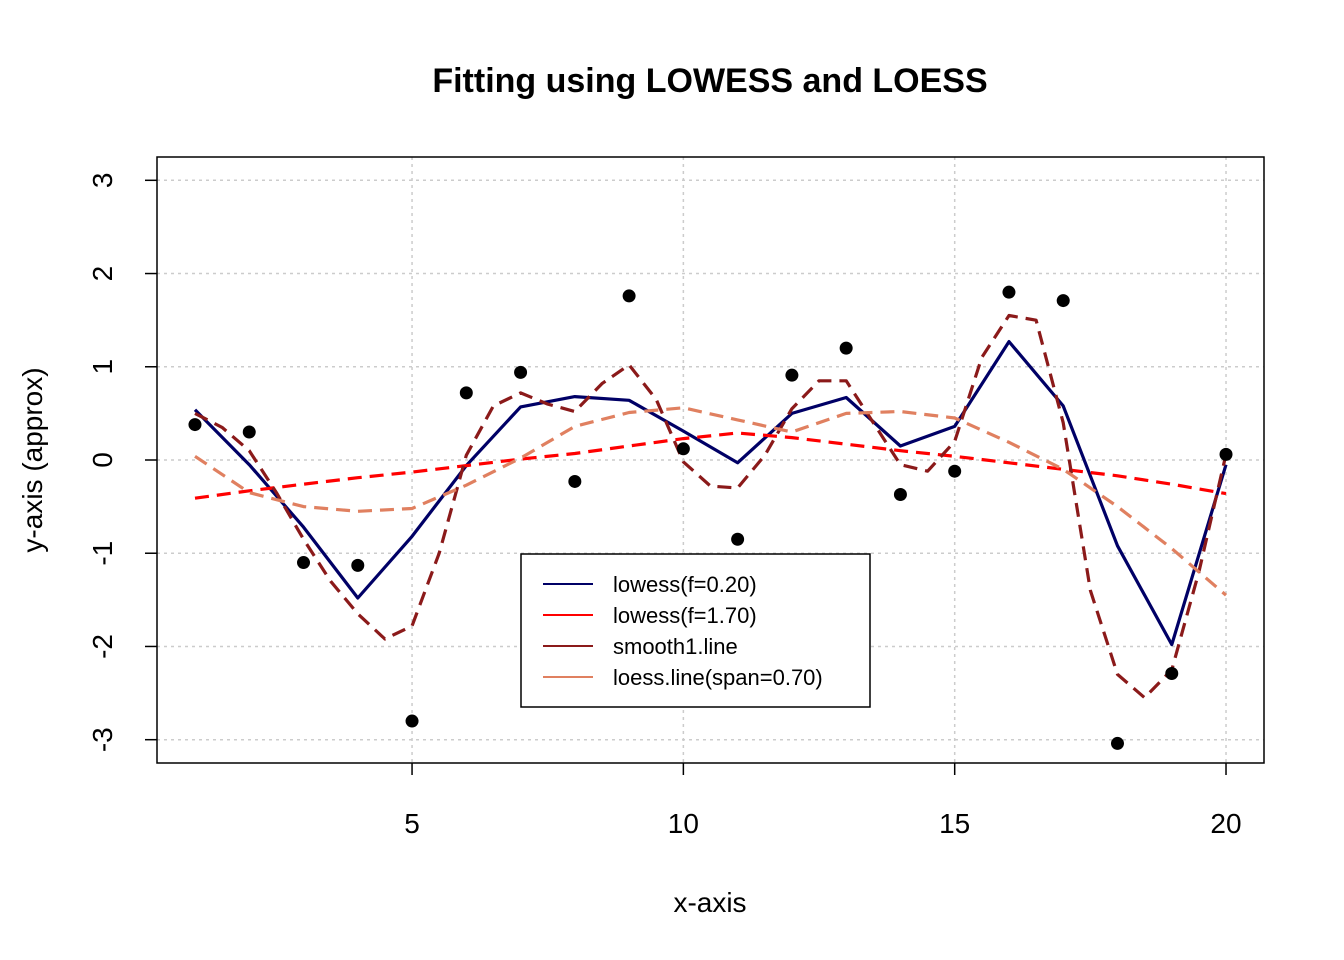 The image size is (1344, 960). What do you see at coordinates (102, 181) in the screenshot?
I see `y-tick-label: 3` at bounding box center [102, 181].